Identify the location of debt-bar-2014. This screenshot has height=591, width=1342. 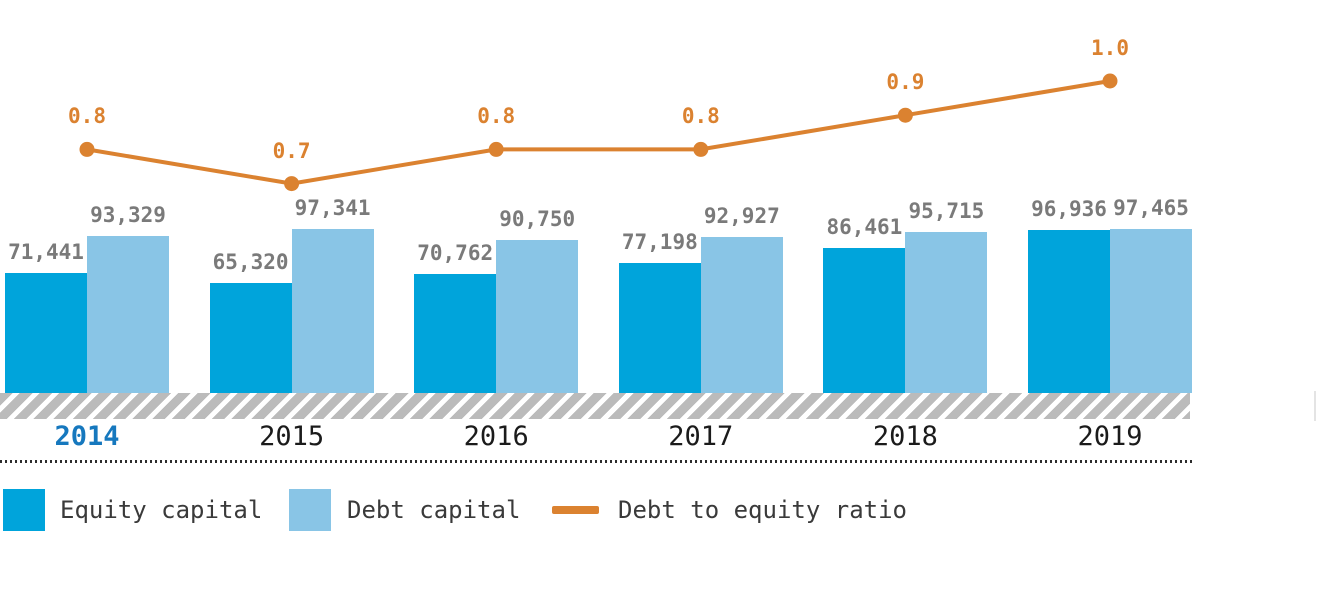
(128, 314).